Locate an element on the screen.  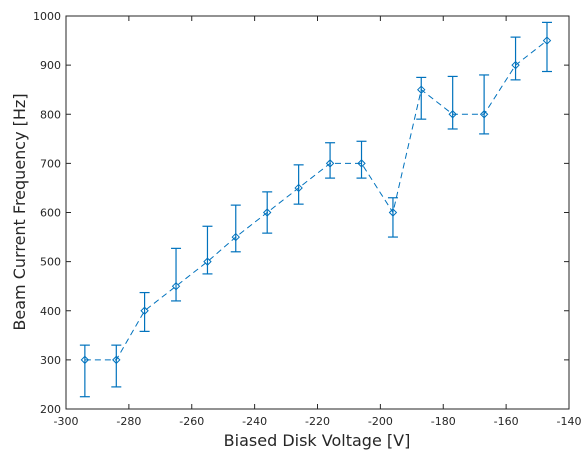
x-tick-label: -180 is located at coordinates (443, 421).